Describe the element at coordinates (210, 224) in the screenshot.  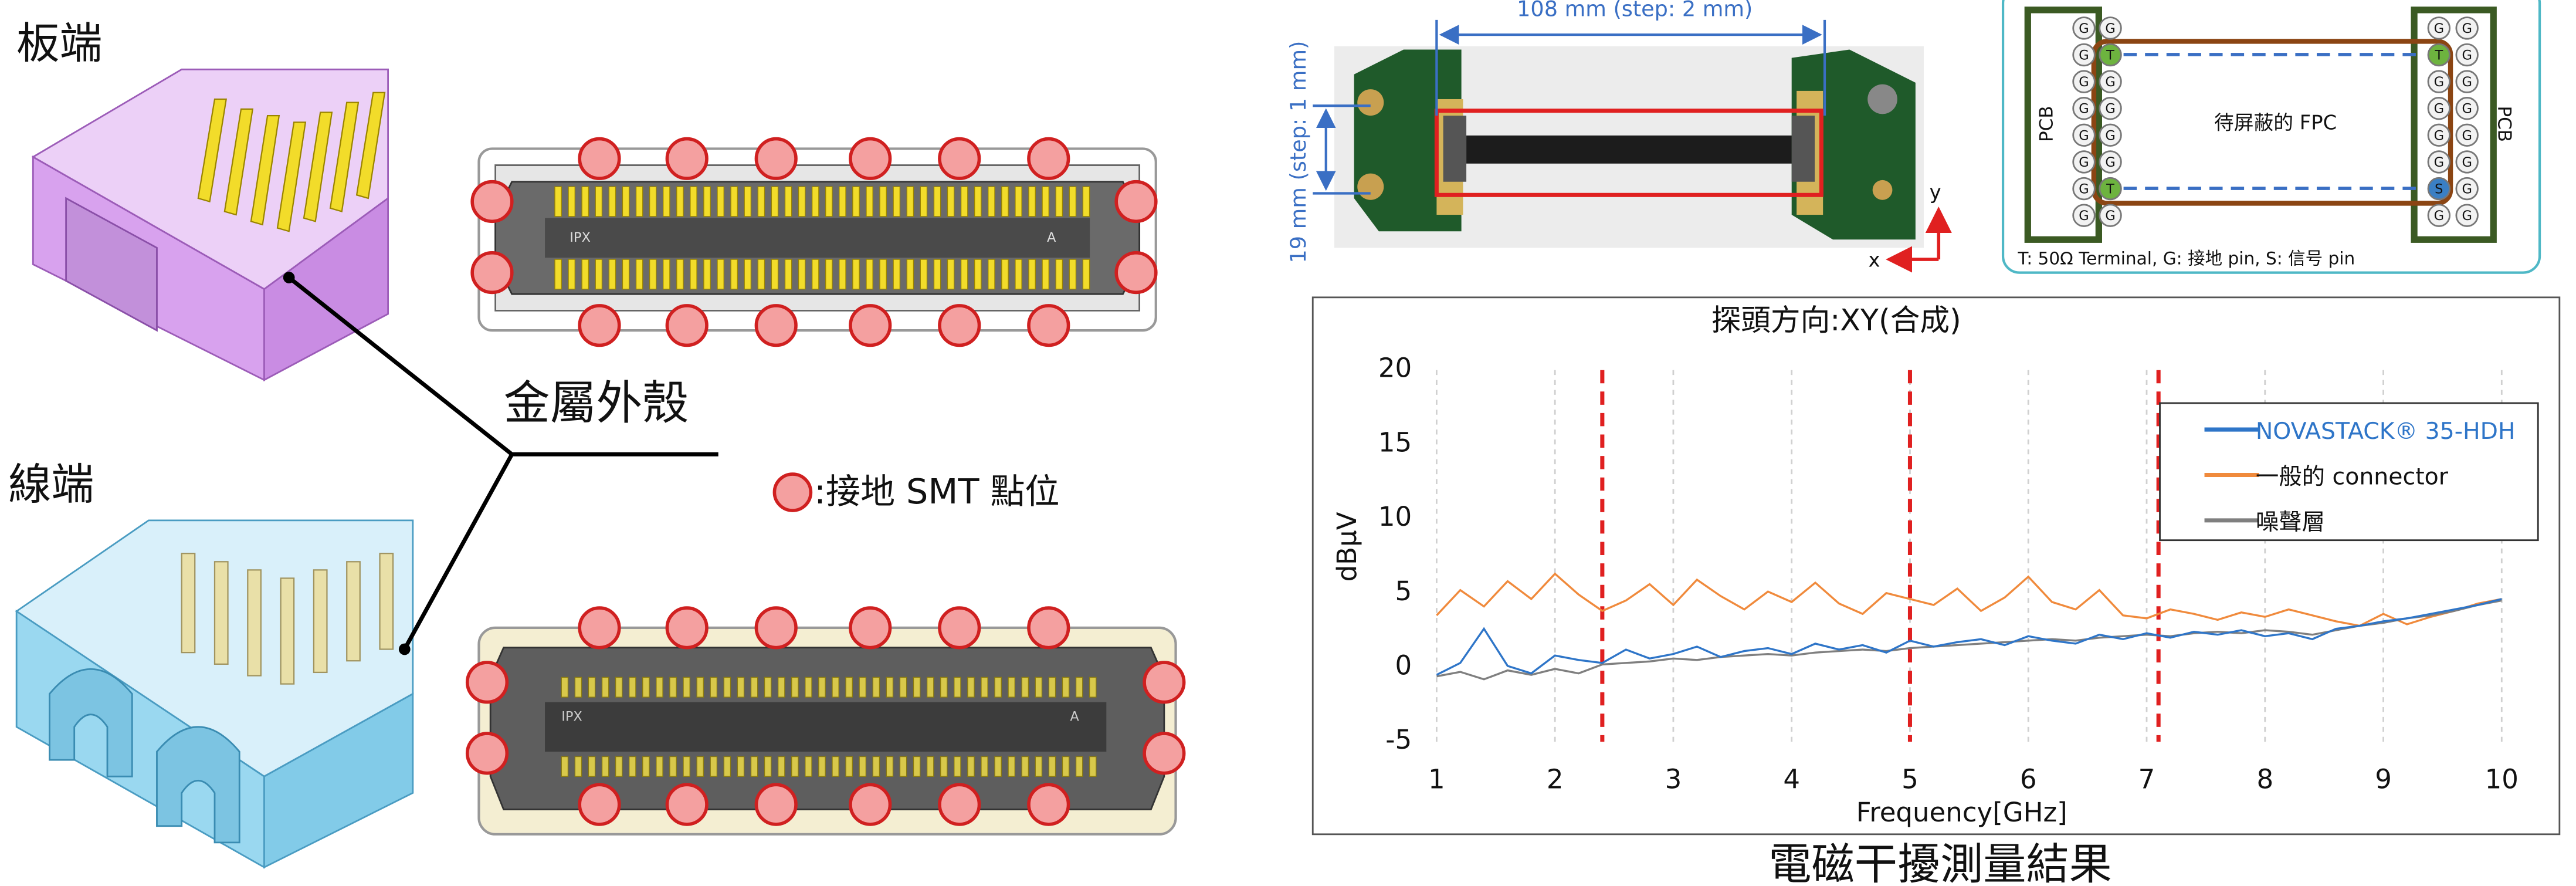
I see `board-connector-illustration` at that location.